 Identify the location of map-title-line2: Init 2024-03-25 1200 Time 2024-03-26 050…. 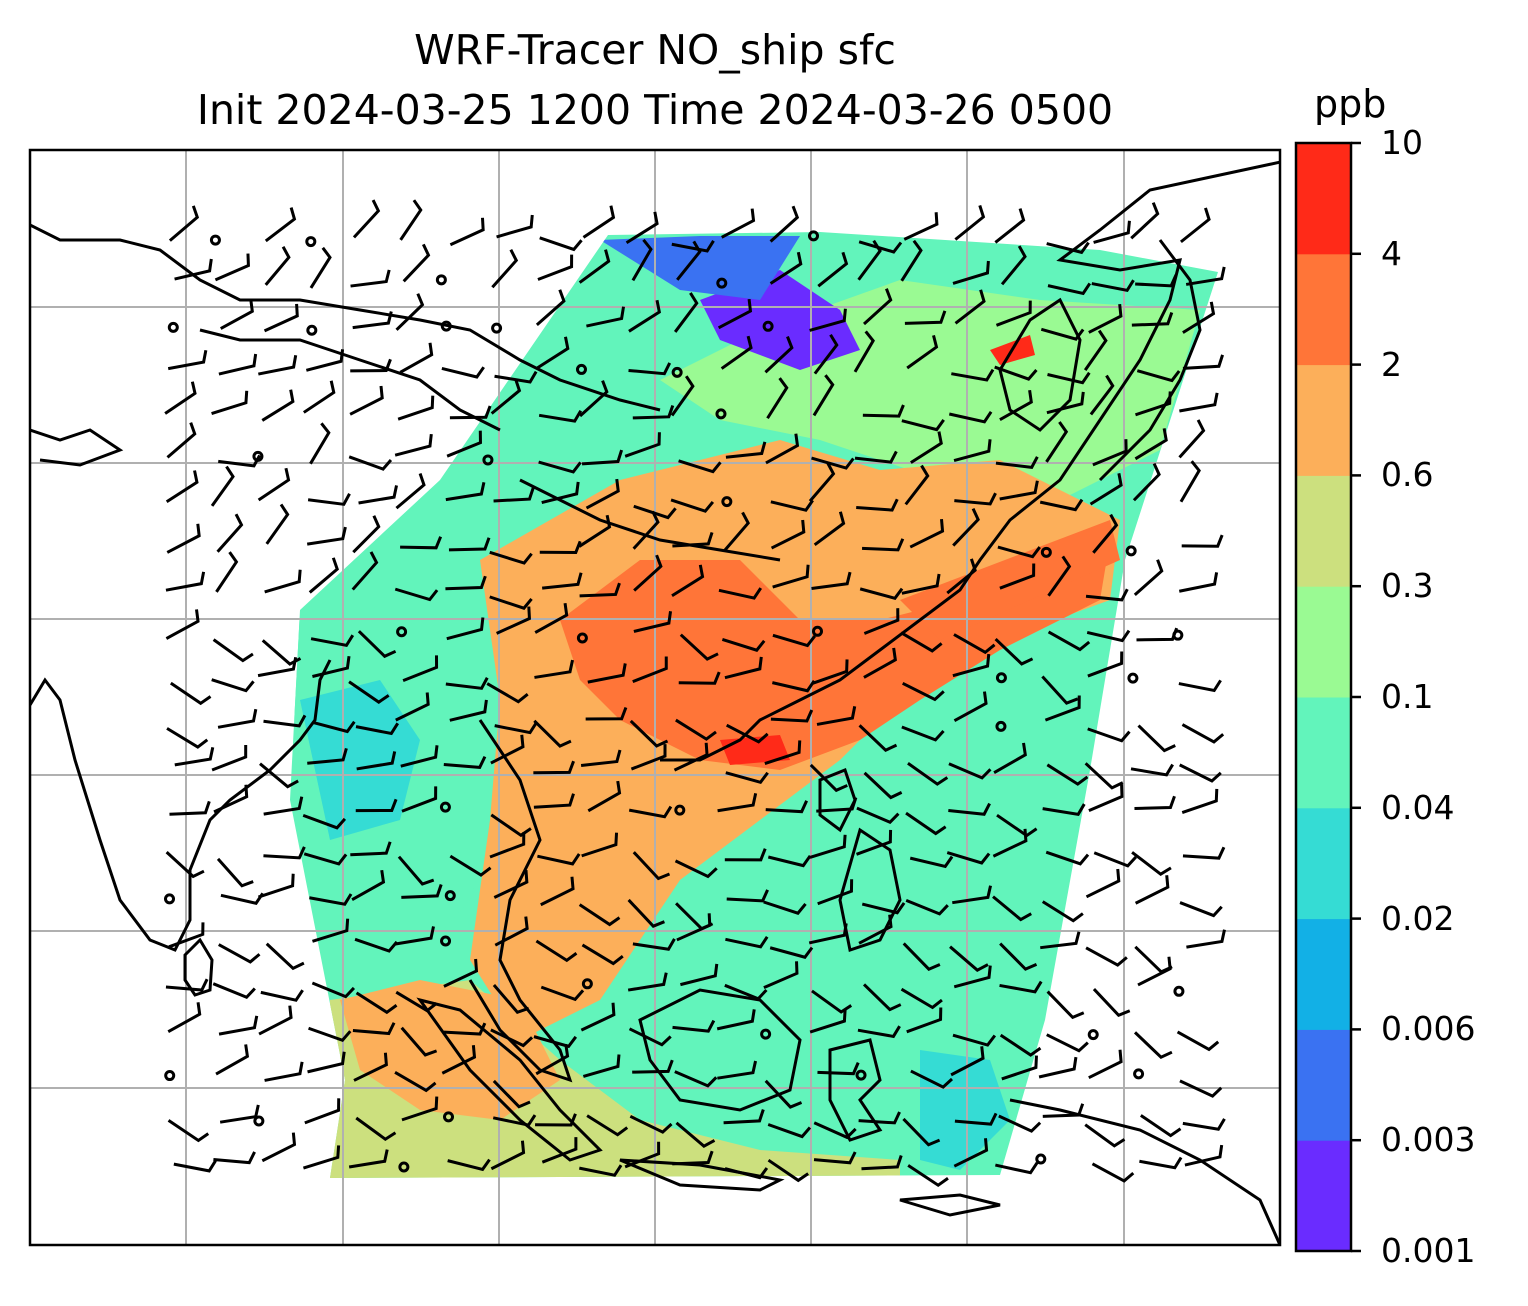
(655, 110).